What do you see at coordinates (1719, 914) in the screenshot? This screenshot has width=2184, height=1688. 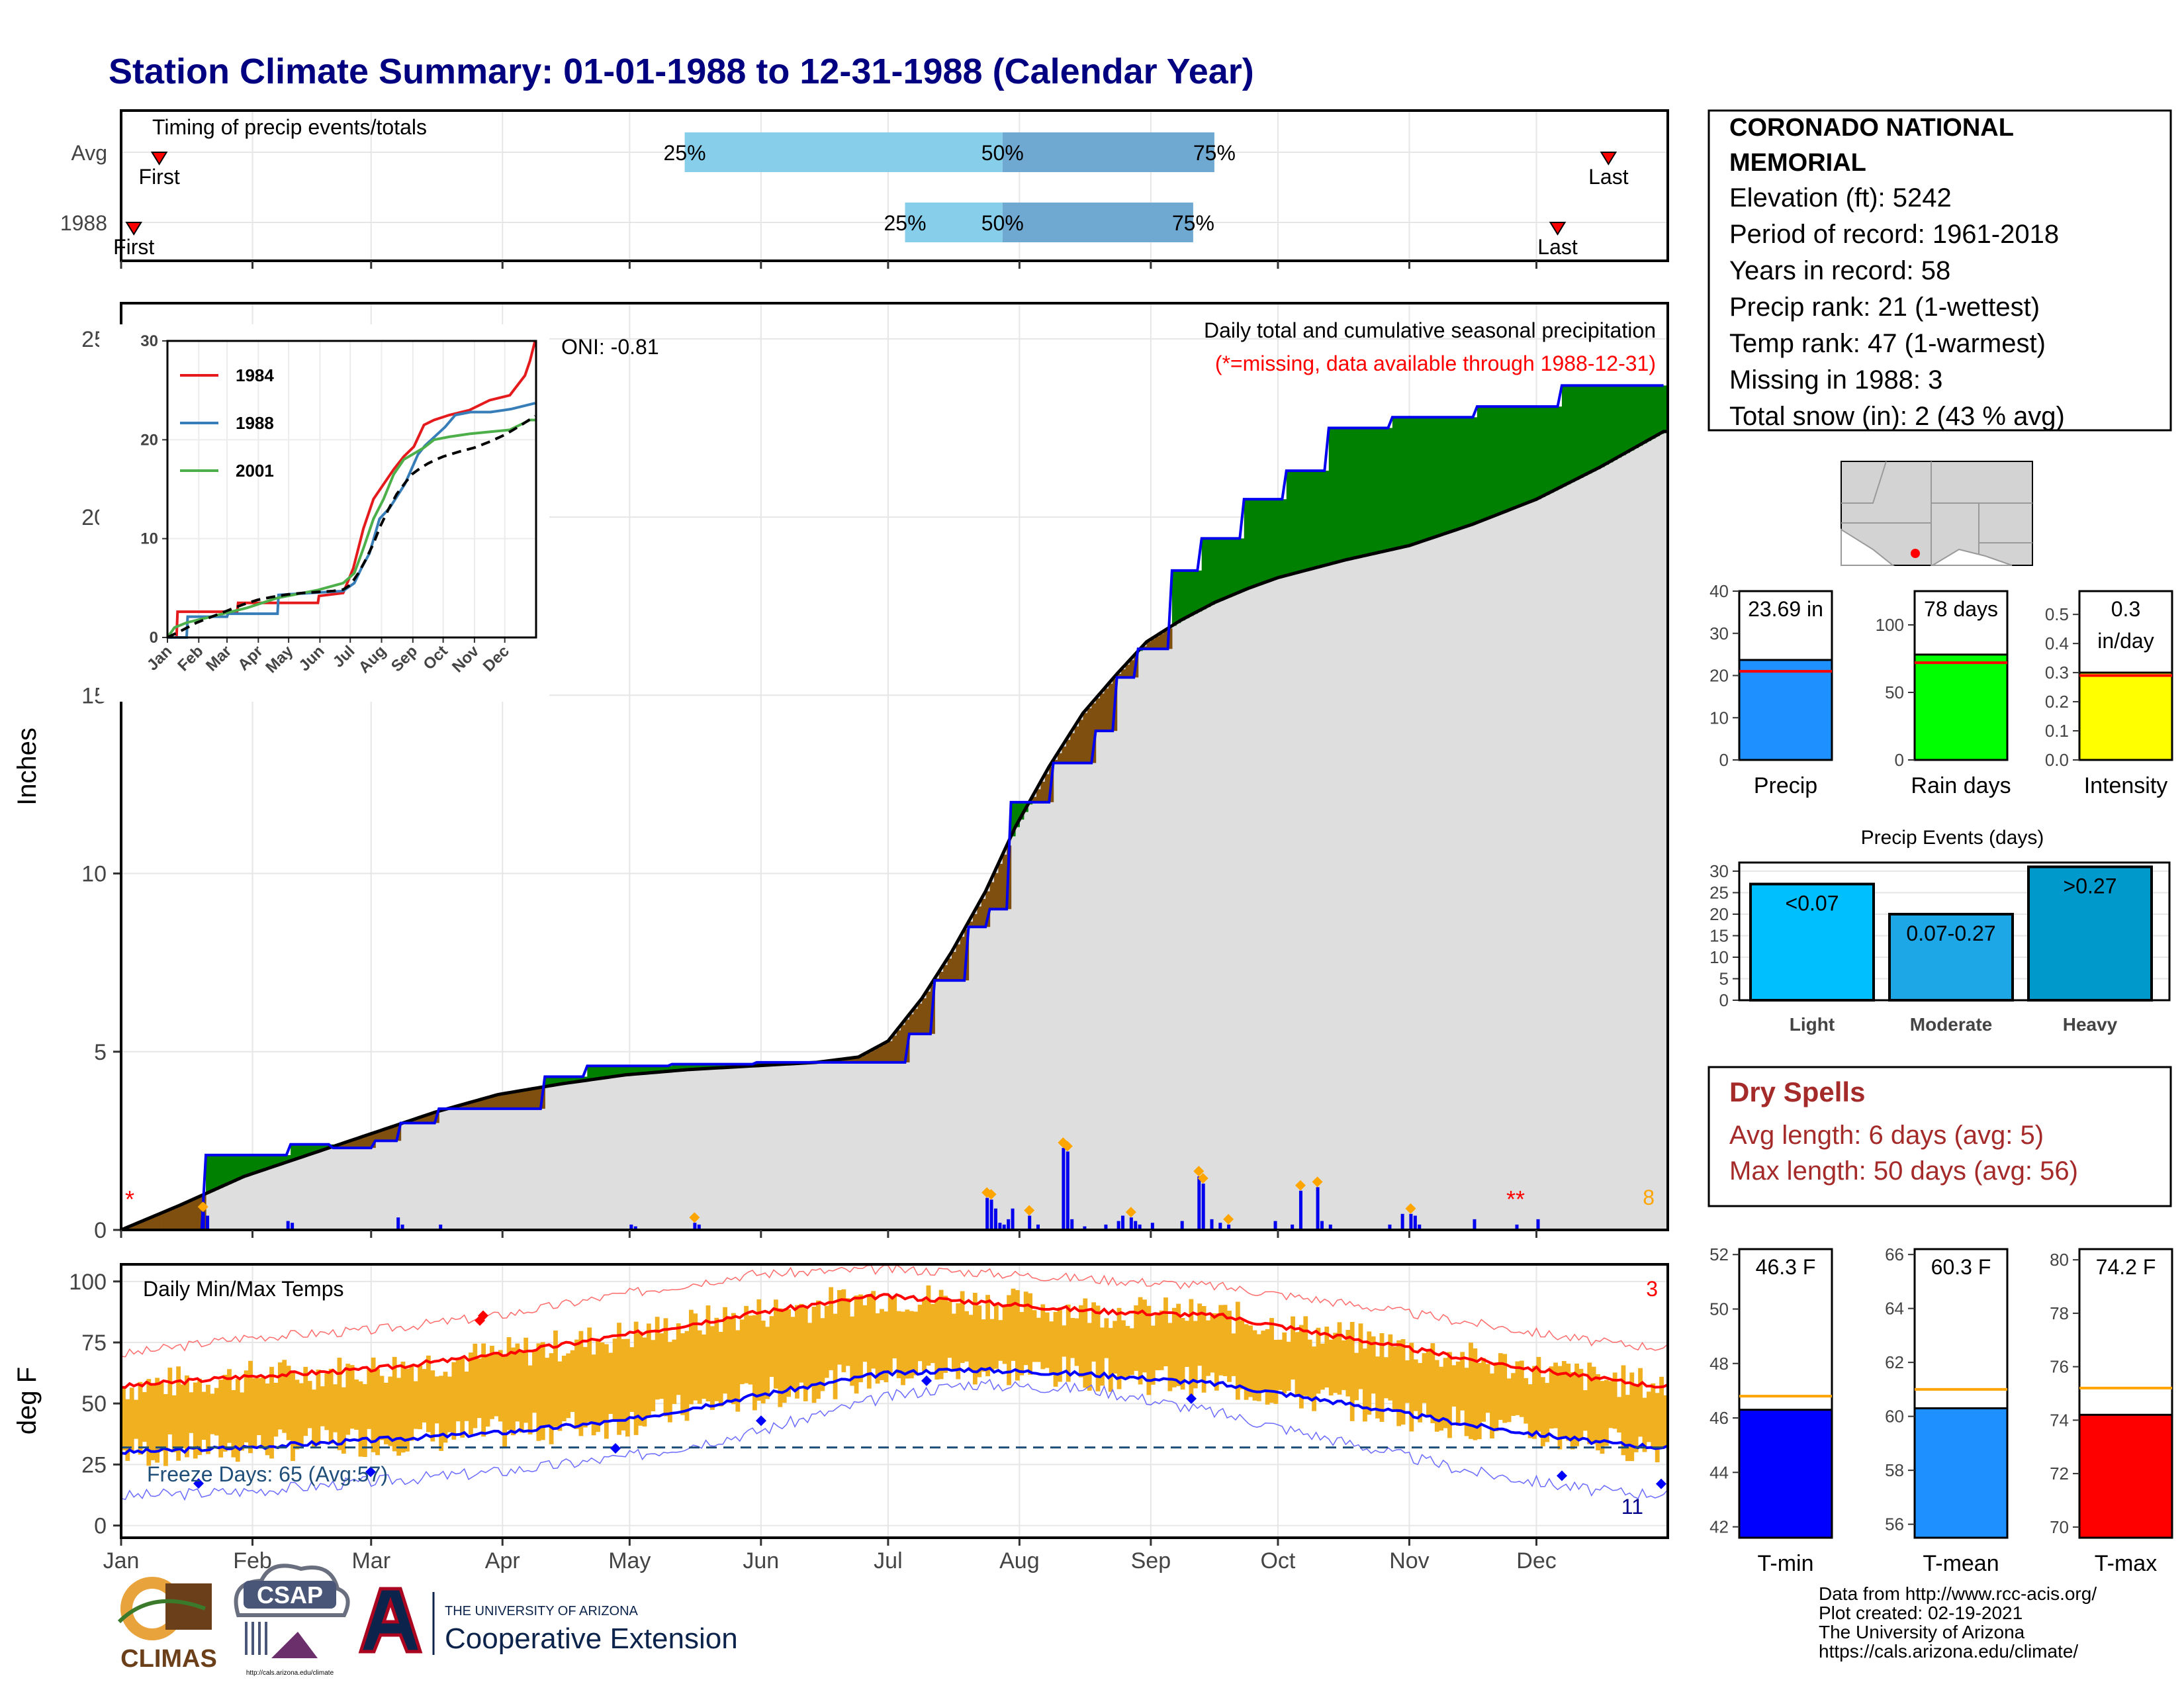 I see `events-ytick-label: 20` at bounding box center [1719, 914].